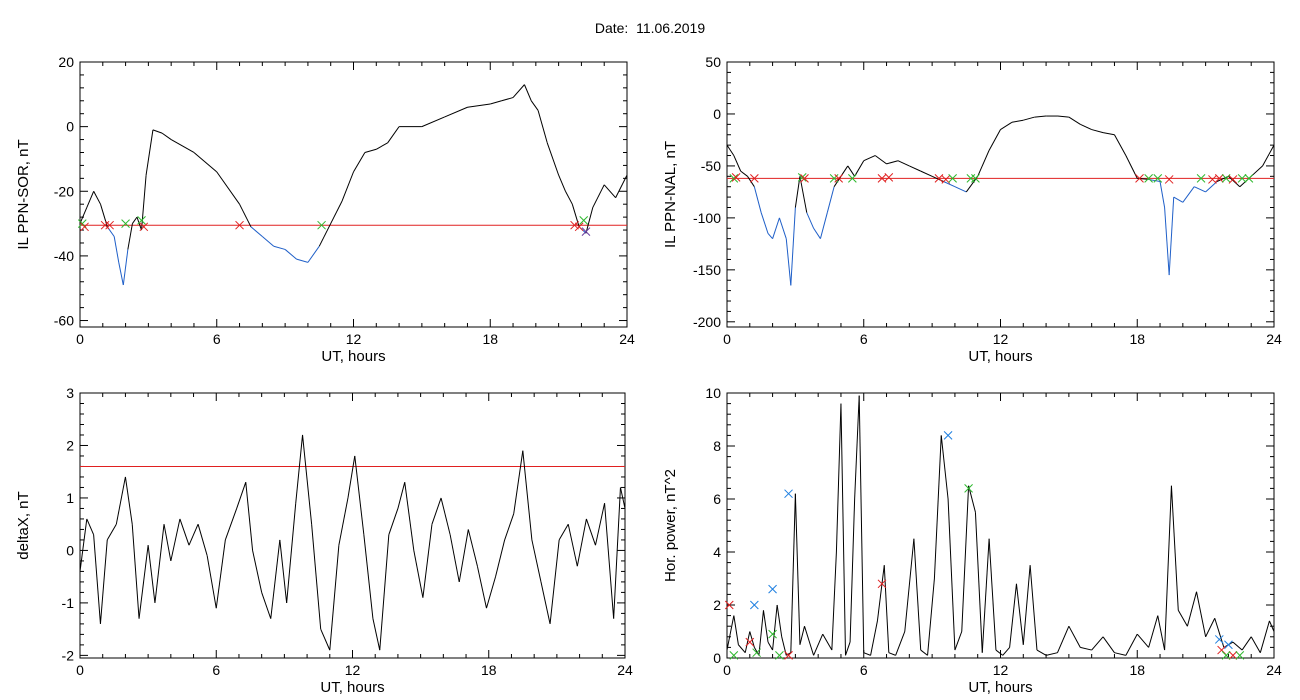 This screenshot has width=1300, height=700. Describe the element at coordinates (707, 270) in the screenshot. I see `y-tick-label: -150` at that location.